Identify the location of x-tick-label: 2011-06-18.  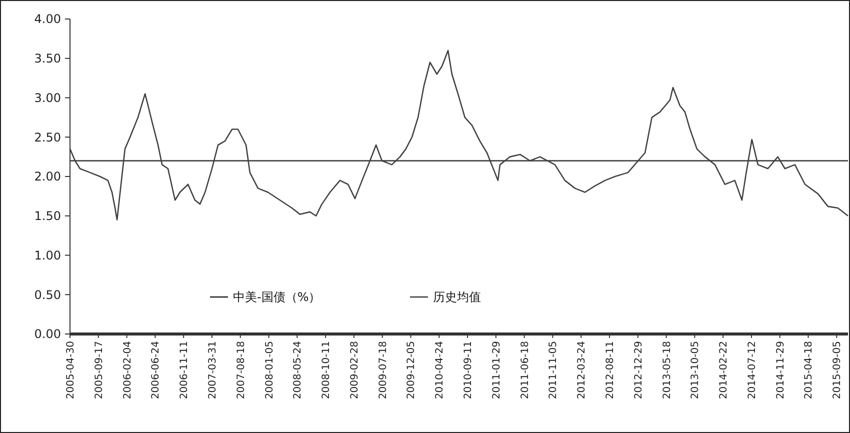
(525, 370).